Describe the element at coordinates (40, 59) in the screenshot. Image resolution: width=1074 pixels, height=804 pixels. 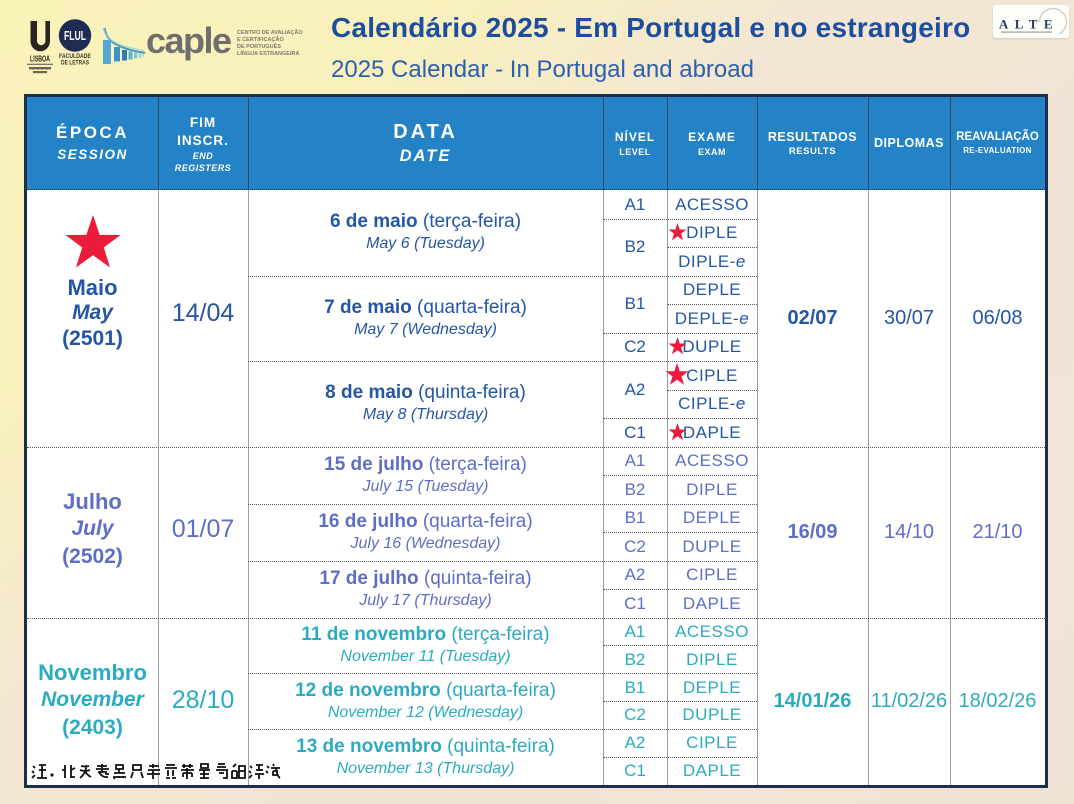
I see `svg-text: LISBOA` at that location.